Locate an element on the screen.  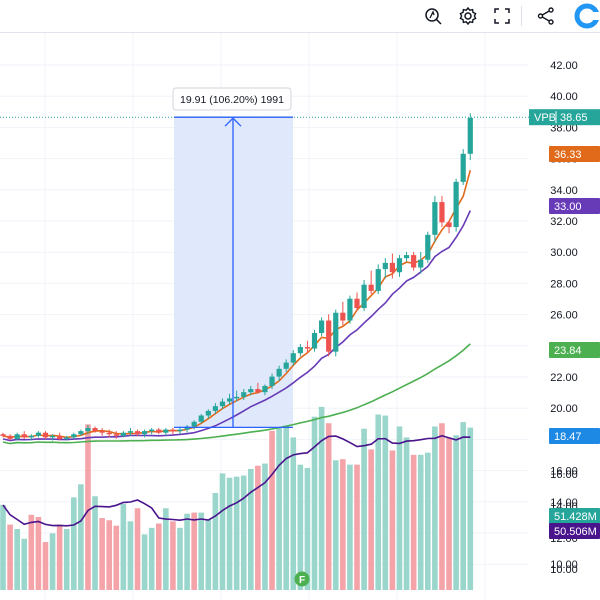
ma-slow-tag: 23.84 is located at coordinates (574, 350).